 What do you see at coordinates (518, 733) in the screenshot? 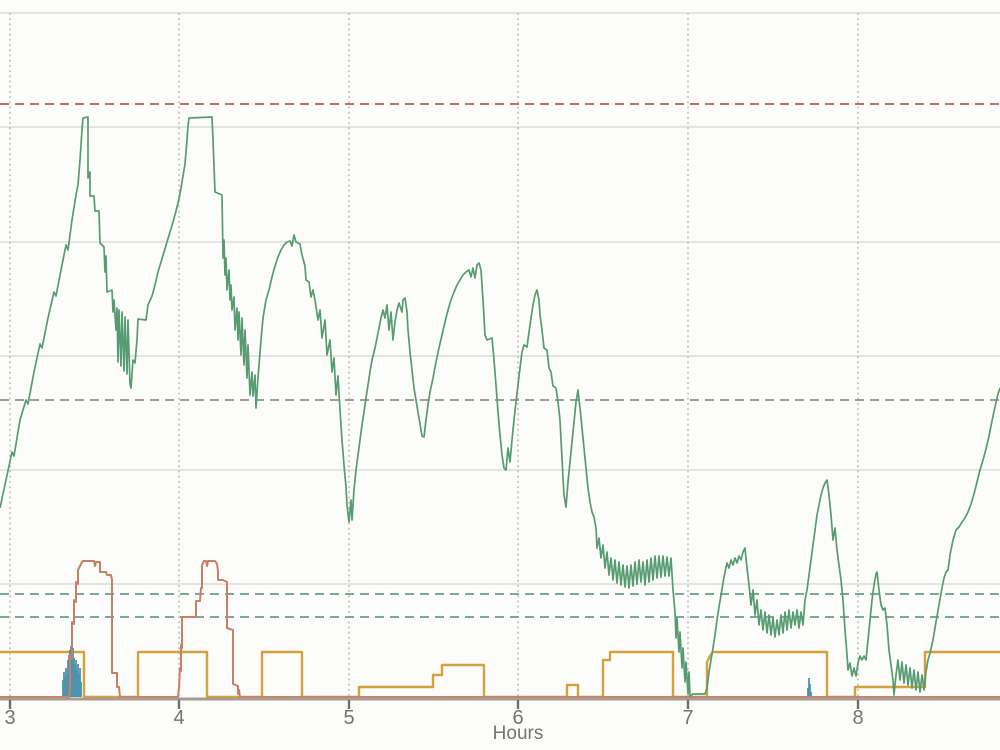
I see `x-axis-title: Hours` at bounding box center [518, 733].